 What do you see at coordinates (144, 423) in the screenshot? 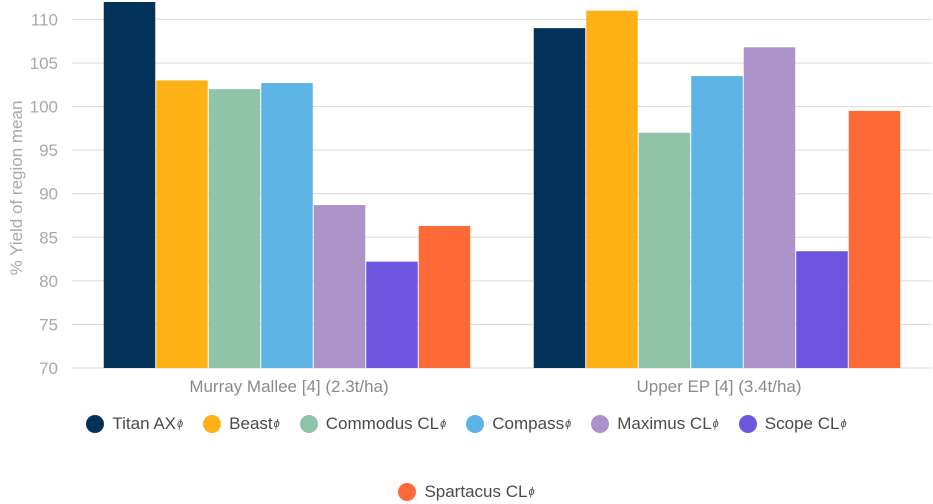
I see `legend-label: Titan AX` at bounding box center [144, 423].